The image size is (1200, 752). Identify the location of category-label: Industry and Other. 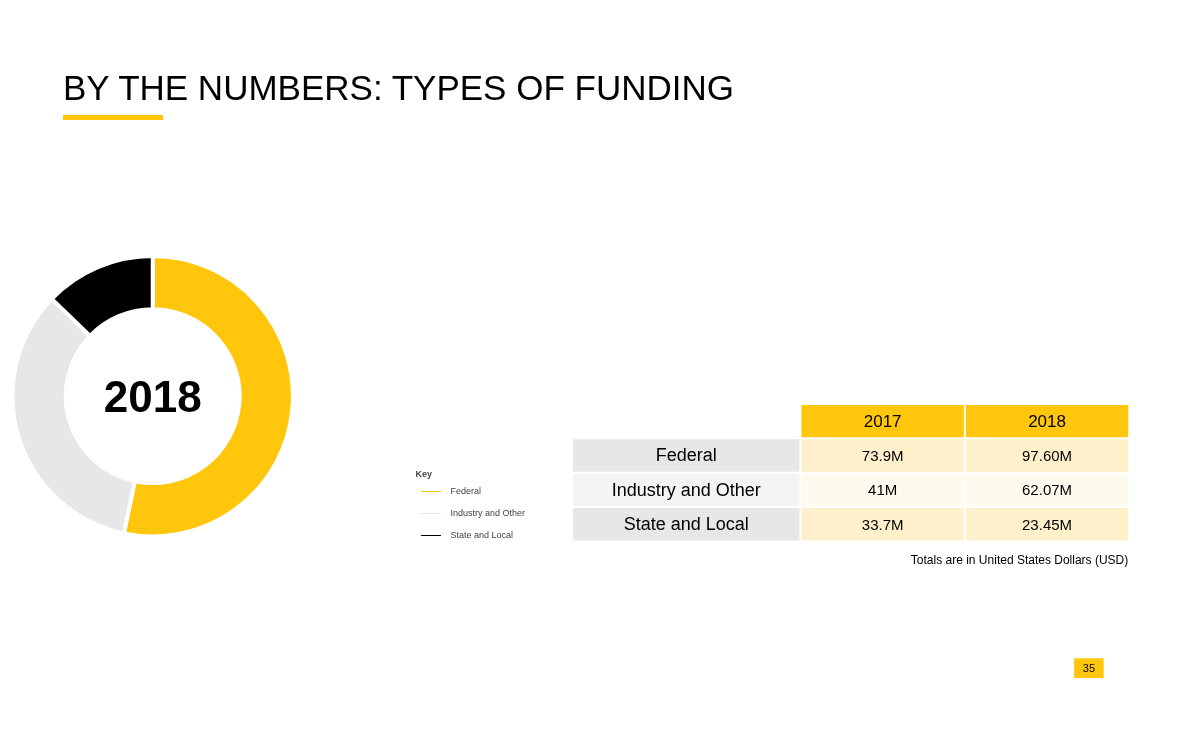
(686, 489).